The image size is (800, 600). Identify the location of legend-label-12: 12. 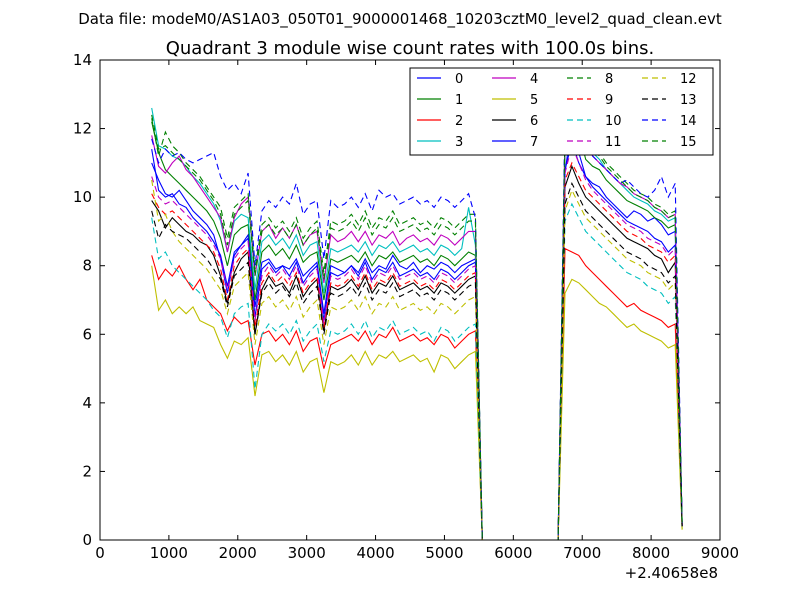
(688, 79).